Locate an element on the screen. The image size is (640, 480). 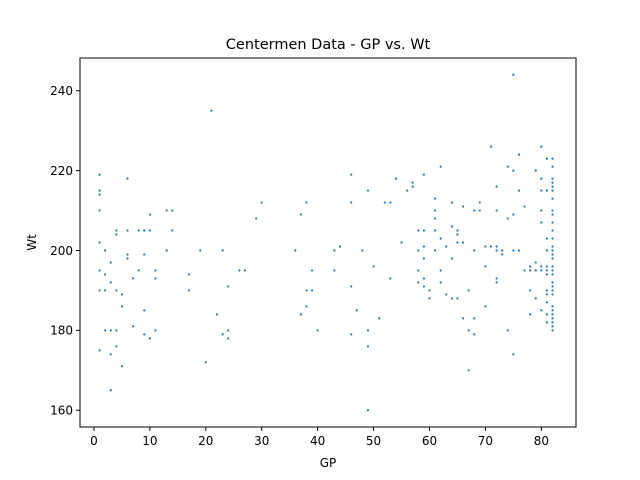
x-tick-label: 30 is located at coordinates (261, 441).